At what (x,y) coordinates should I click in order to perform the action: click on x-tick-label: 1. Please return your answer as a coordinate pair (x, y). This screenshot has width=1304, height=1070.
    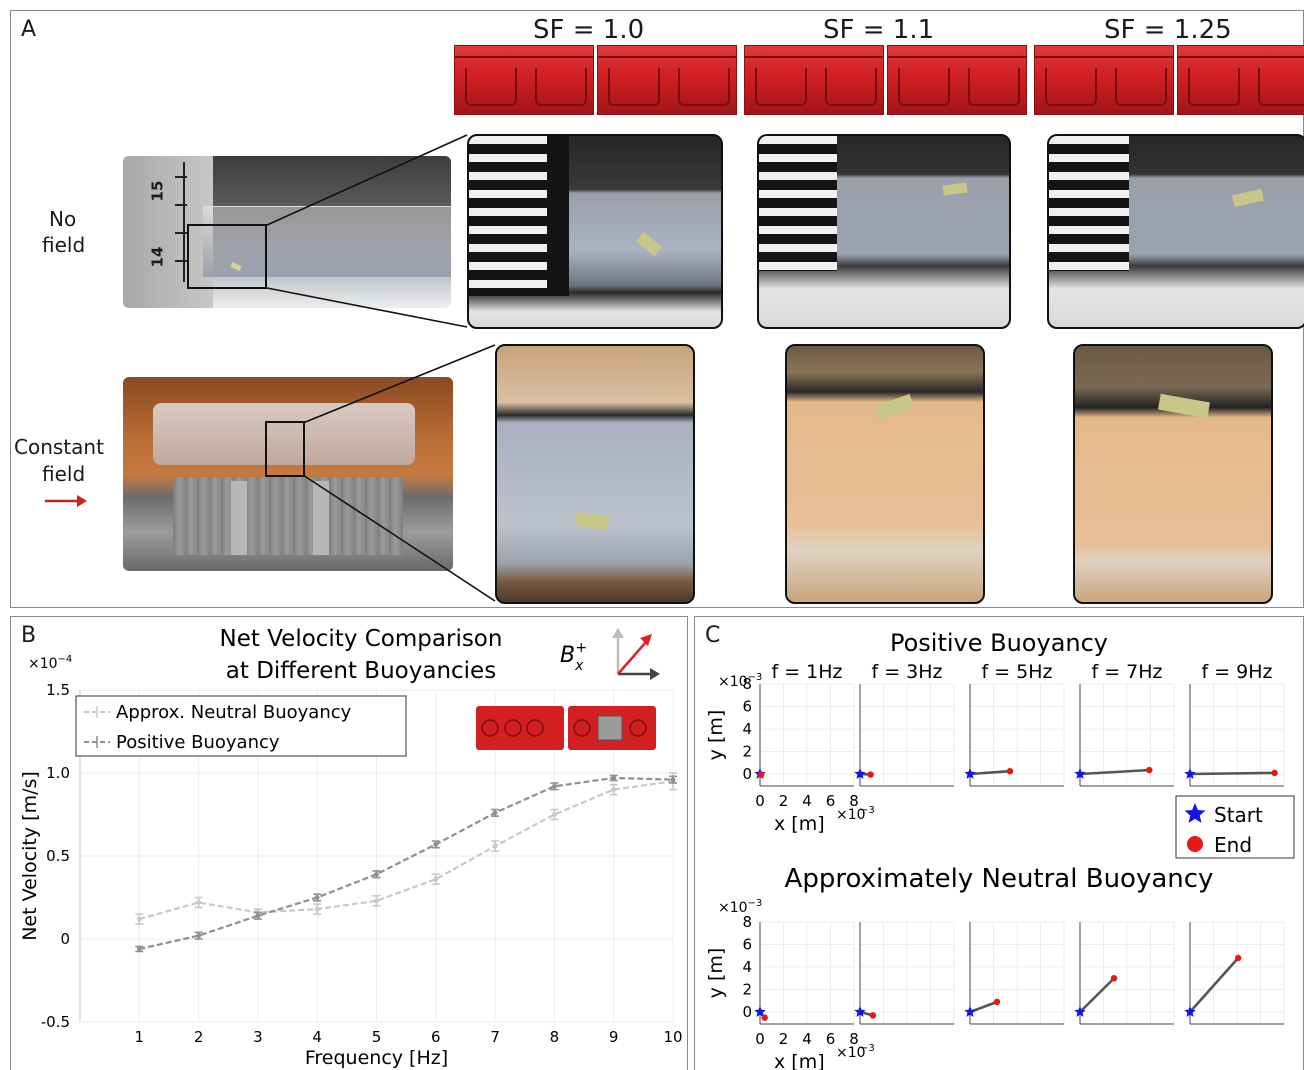
    Looking at the image, I should click on (140, 1037).